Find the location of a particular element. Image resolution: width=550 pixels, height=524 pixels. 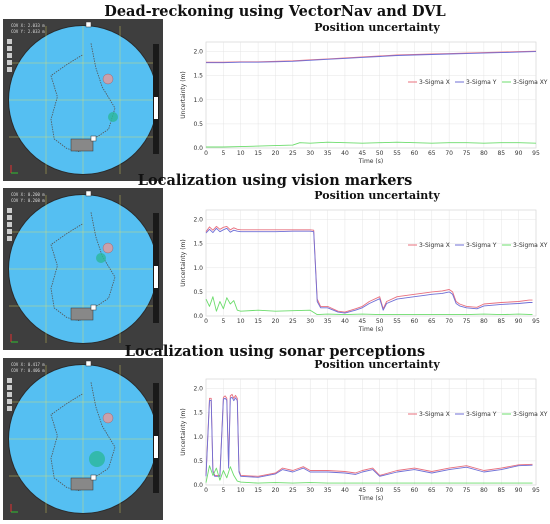

cov-readout: COV X: 0.200 m is located at coordinates (28, 194).